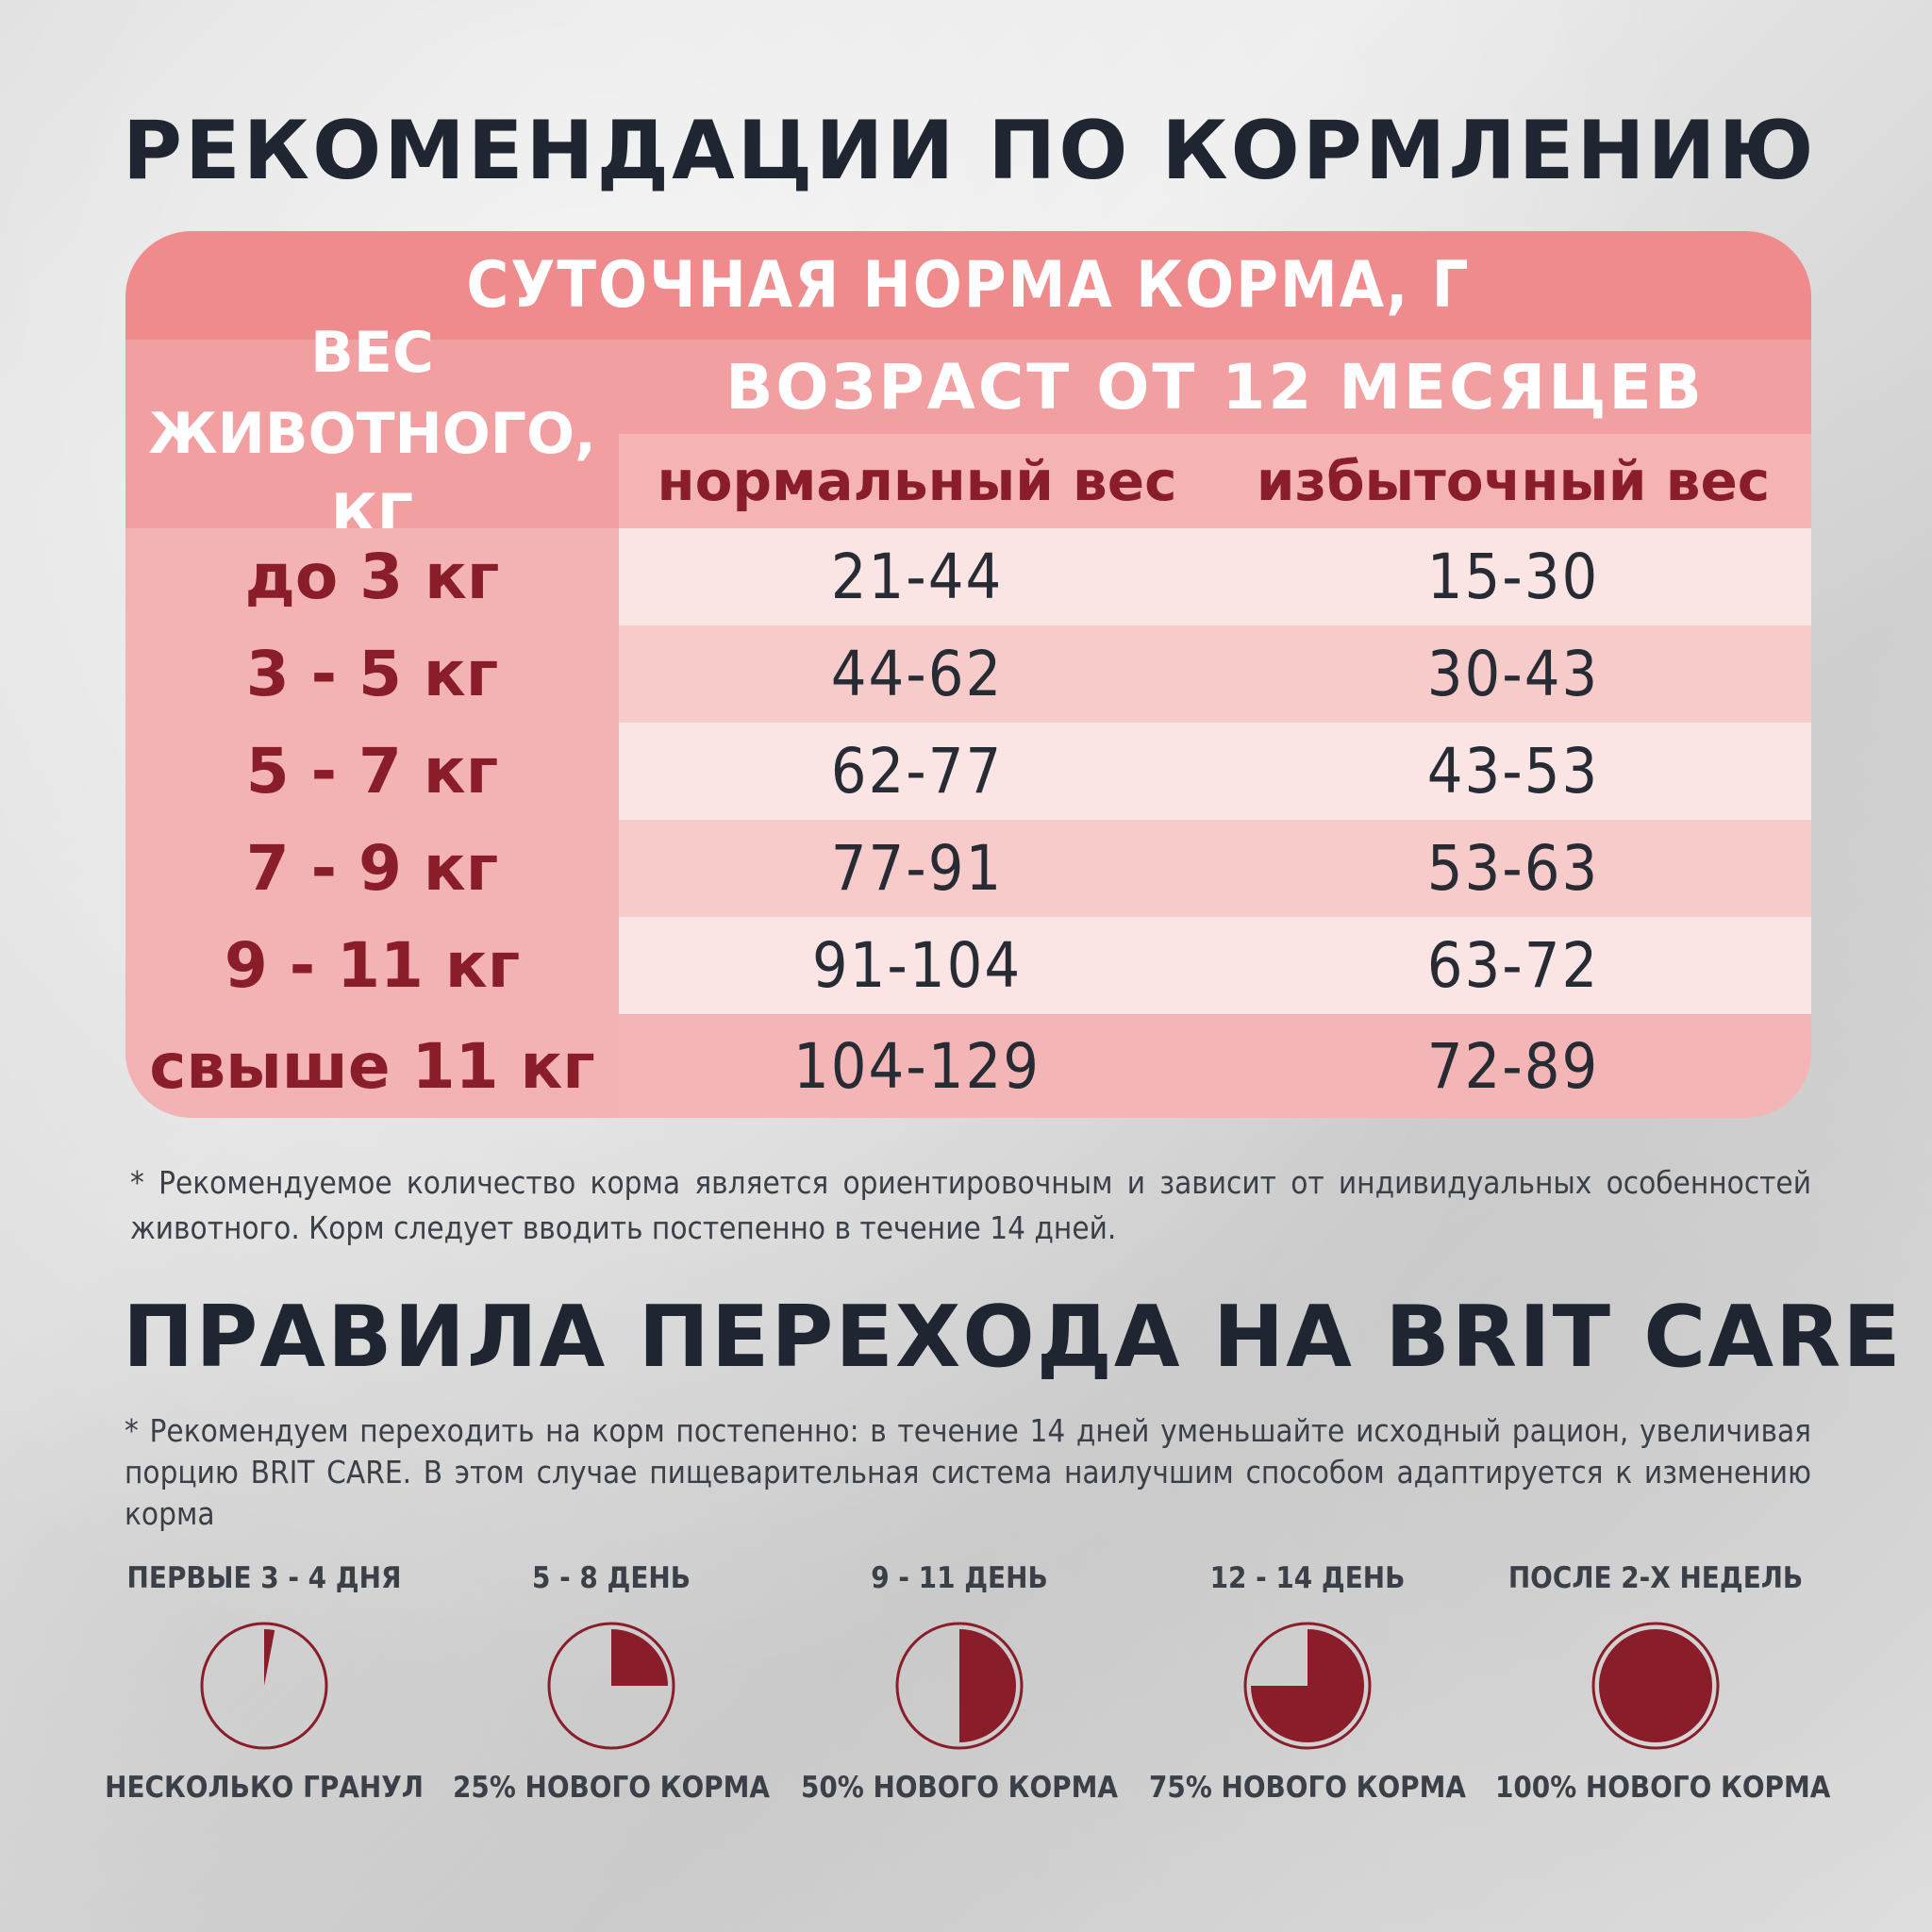 The width and height of the screenshot is (1932, 1932). What do you see at coordinates (264, 1578) in the screenshot?
I see `stage-label: ПЕРВЫЕ 3 - 4 ДНЯ` at bounding box center [264, 1578].